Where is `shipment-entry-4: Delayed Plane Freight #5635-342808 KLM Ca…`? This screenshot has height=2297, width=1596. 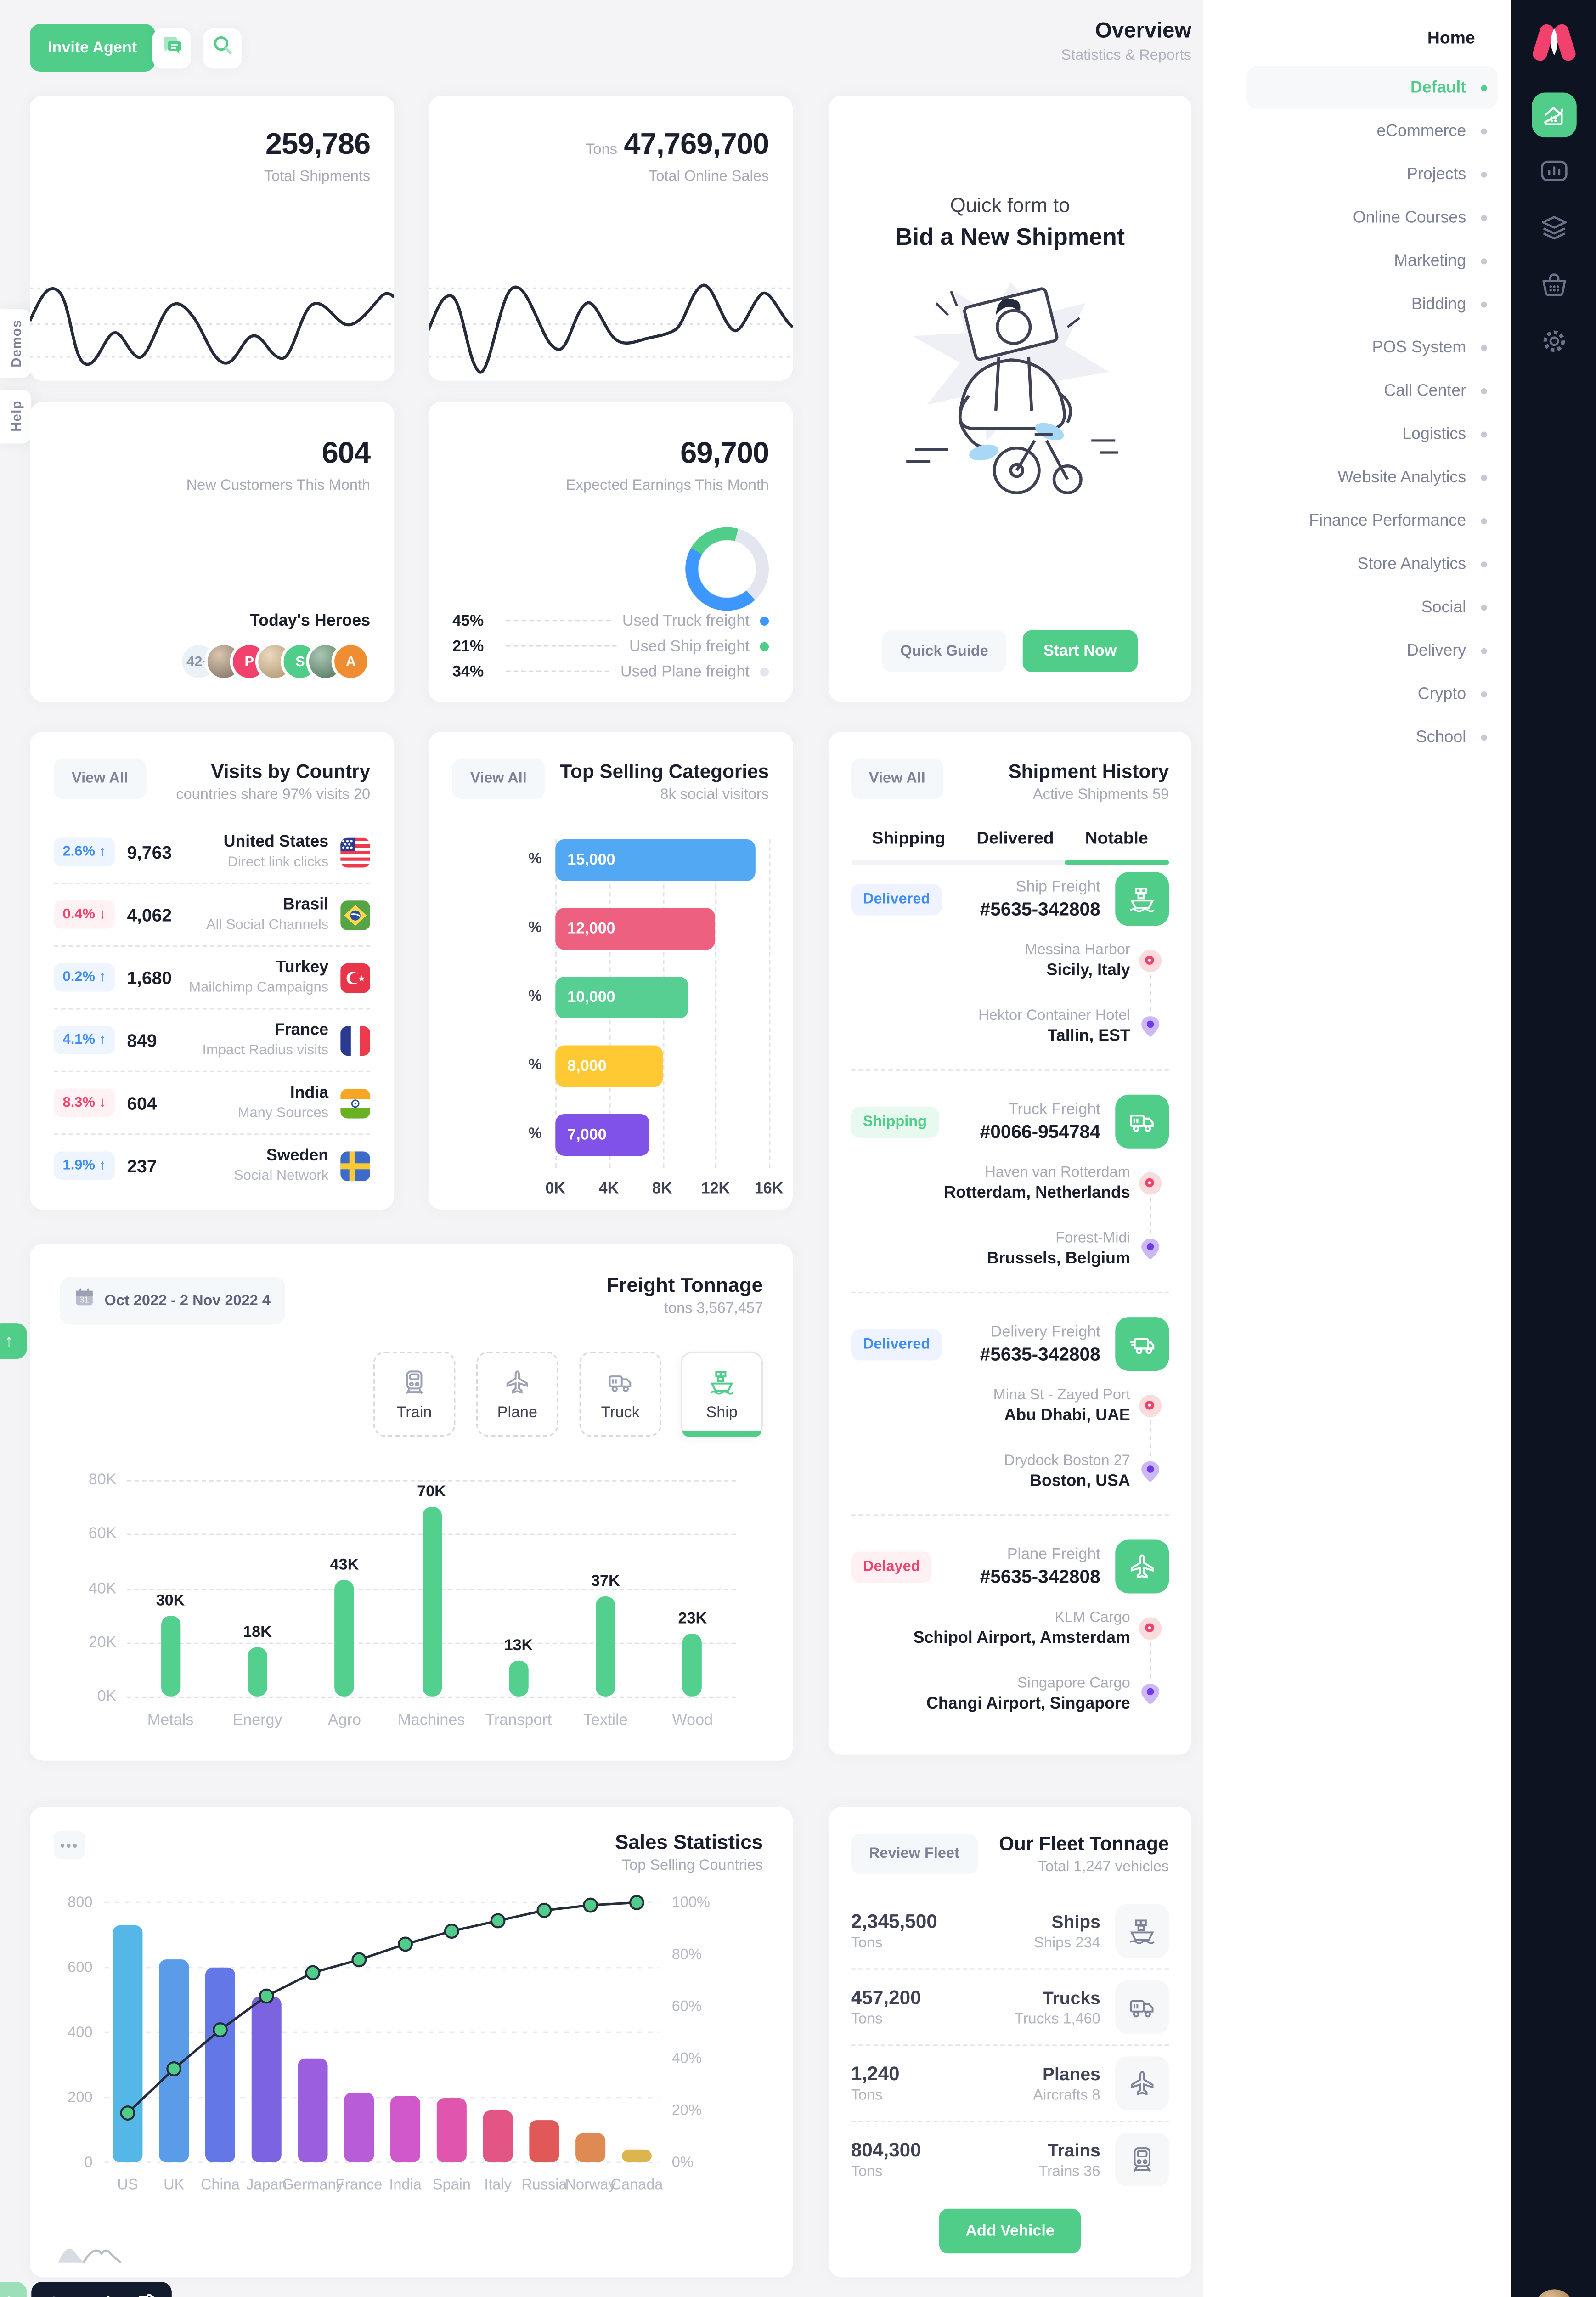 shipment-entry-4: Delayed Plane Freight #5635-342808 KLM Ca… is located at coordinates (1010, 1626).